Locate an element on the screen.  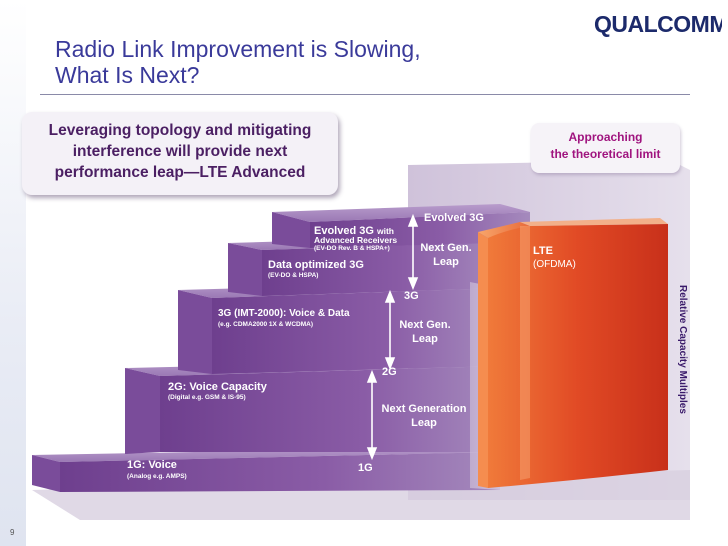
step-5-sublabel: (EV-DO Rev. B & HSPA+) is located at coordinates (352, 248).